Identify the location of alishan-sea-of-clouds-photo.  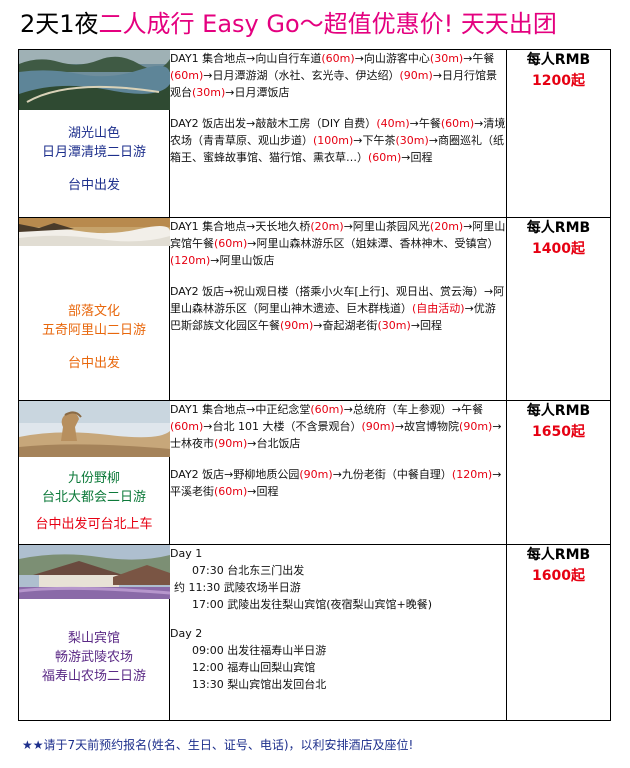
(94, 232).